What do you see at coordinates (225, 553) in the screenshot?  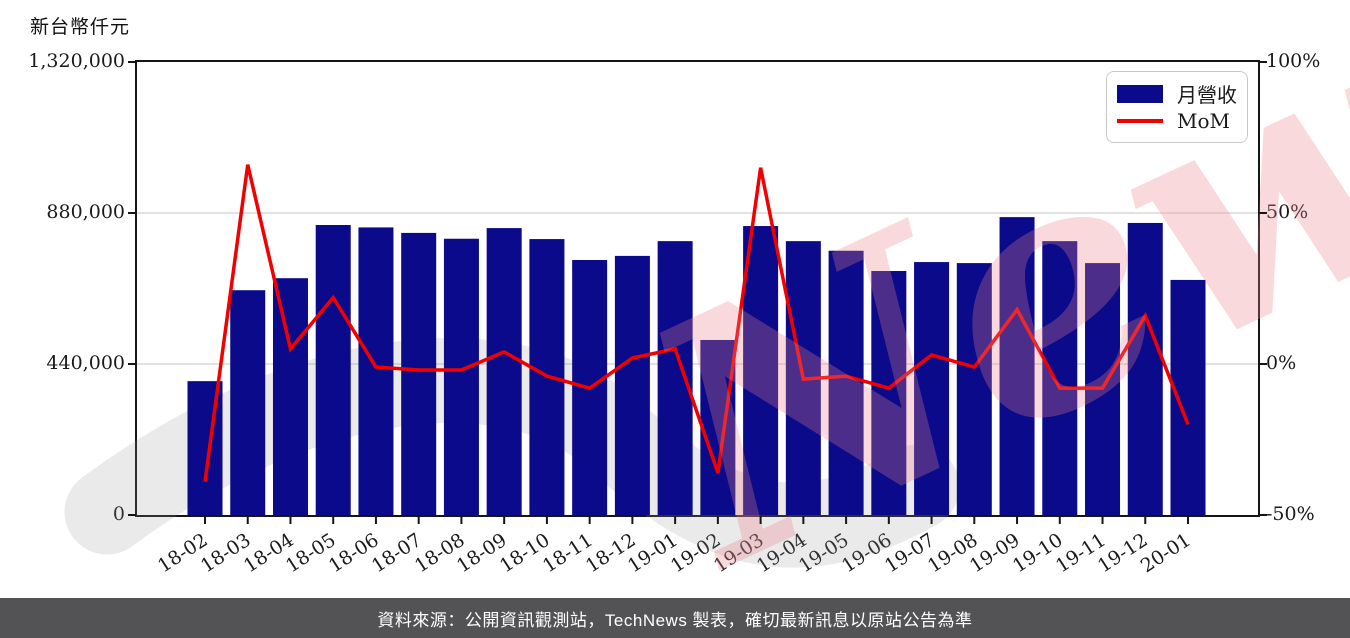 I see `x-axis-tick-label: 18-03` at bounding box center [225, 553].